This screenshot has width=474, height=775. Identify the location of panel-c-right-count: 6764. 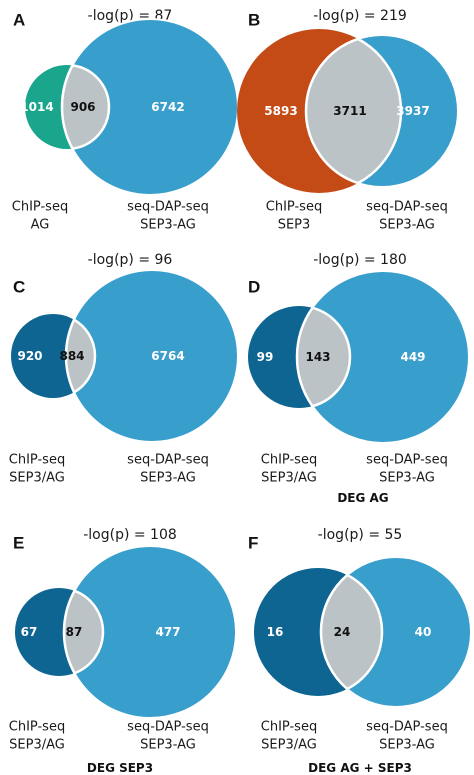
(167, 356).